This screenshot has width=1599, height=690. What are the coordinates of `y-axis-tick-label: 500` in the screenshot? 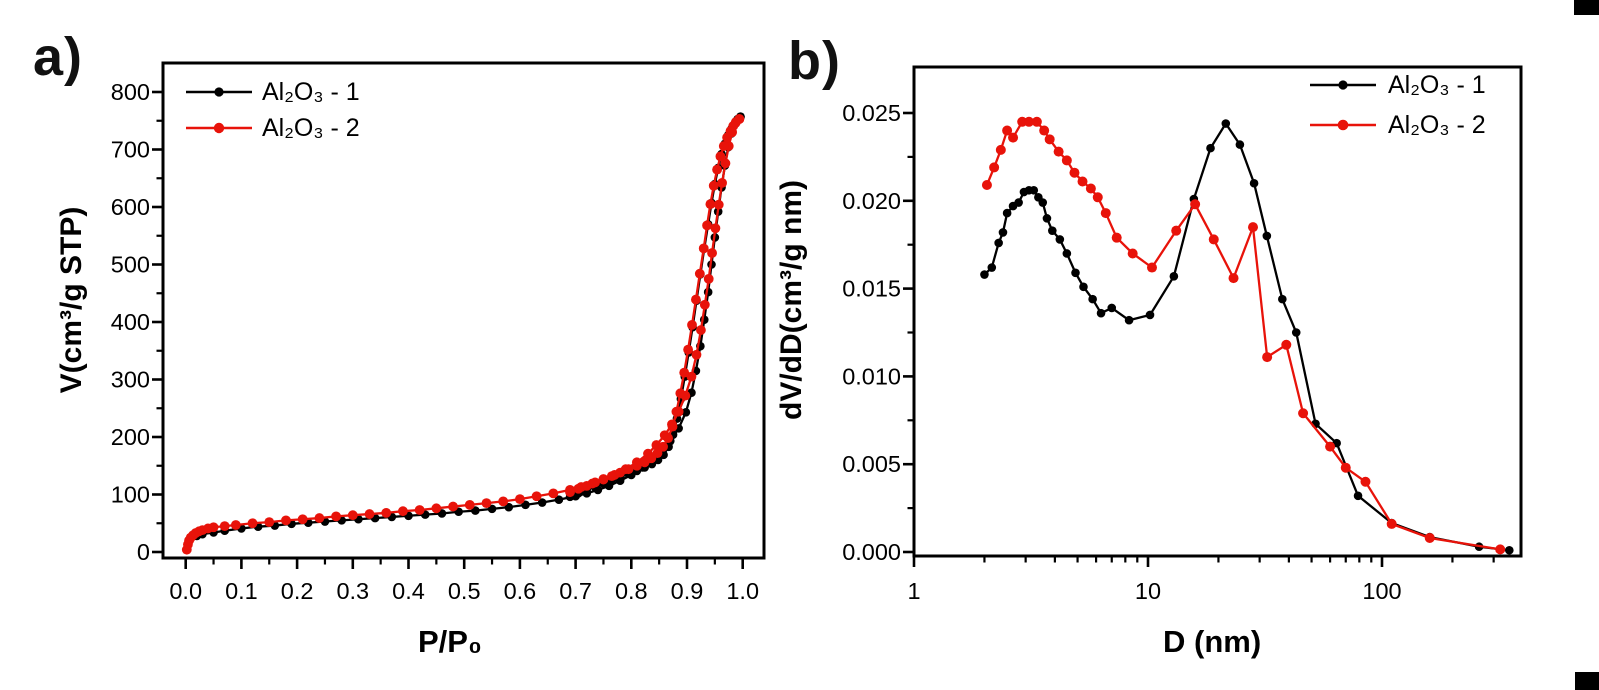 It's located at (130, 265).